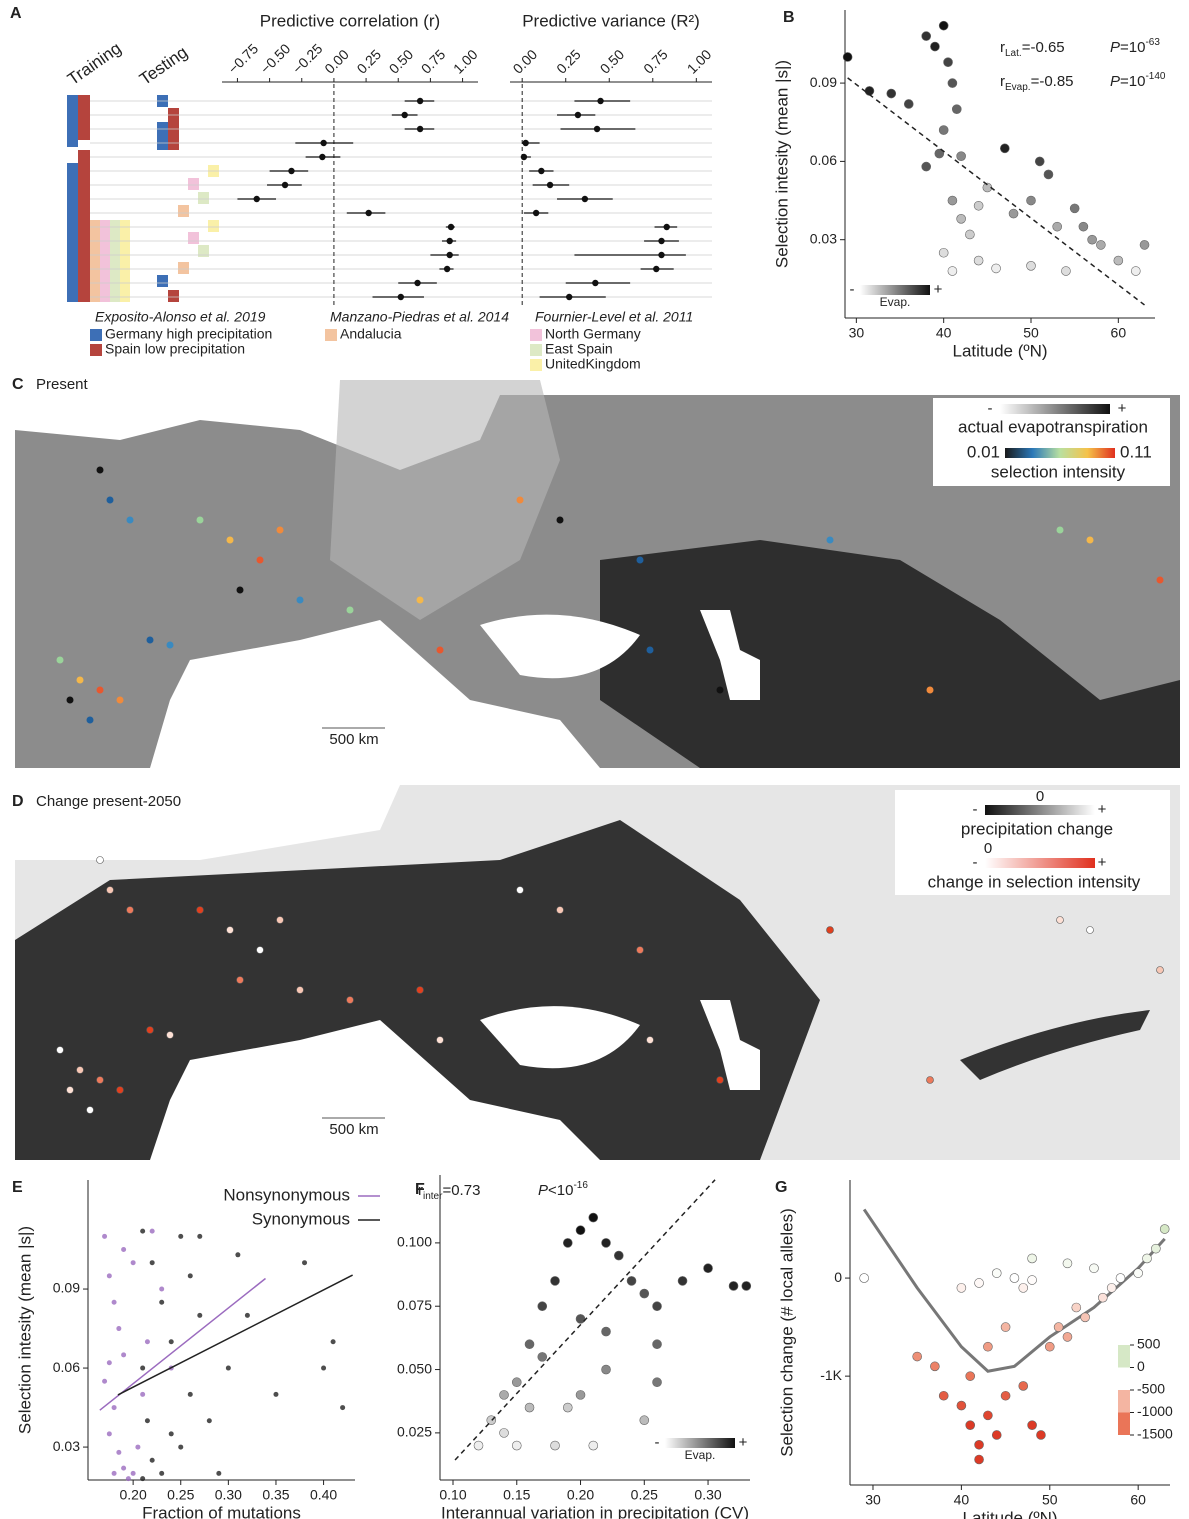  I want to click on x-tick-label: 30, so click(857, 333).